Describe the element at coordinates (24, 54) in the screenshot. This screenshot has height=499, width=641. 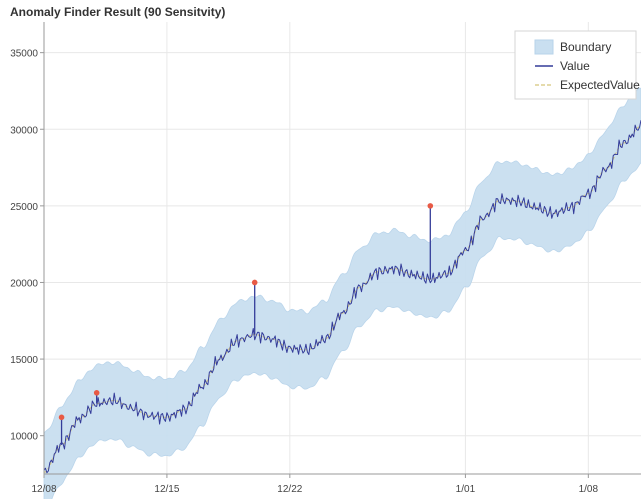
I see `y-tick-label: 35000` at that location.